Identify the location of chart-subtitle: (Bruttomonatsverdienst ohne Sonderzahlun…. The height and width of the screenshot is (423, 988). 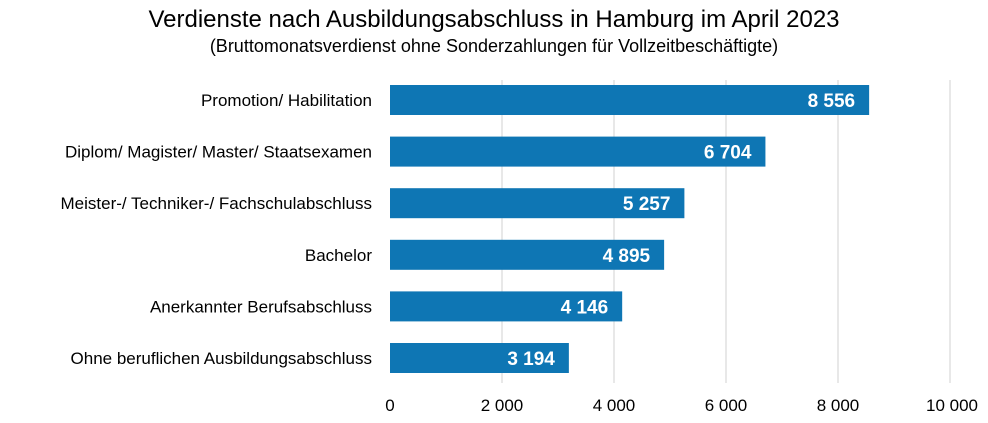
(494, 46).